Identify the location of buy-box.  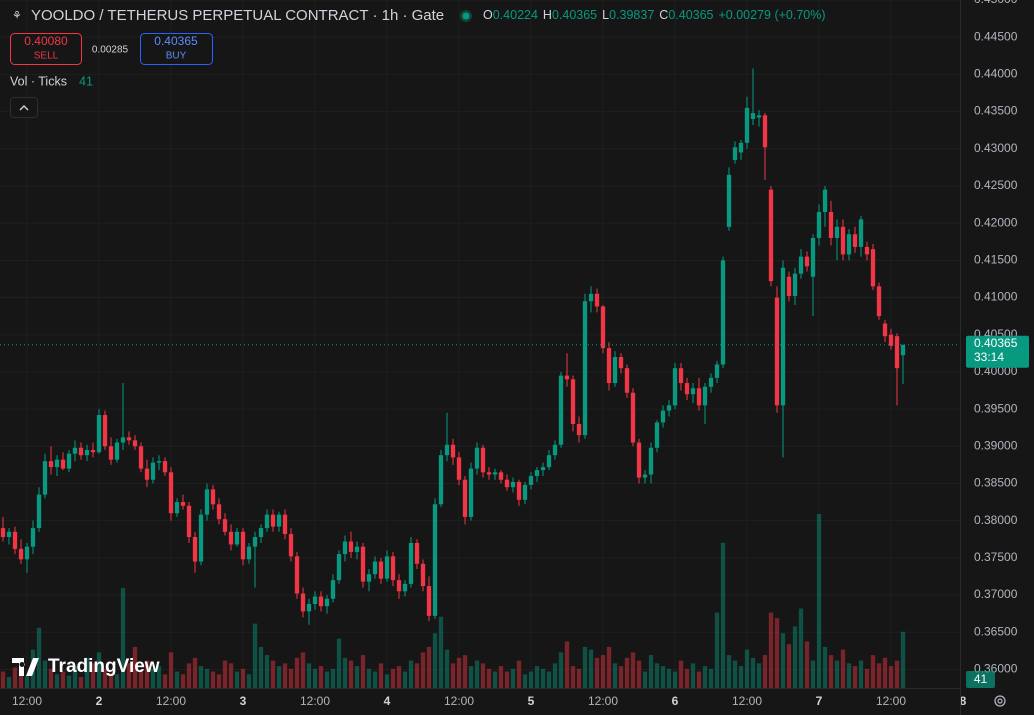
(176, 49).